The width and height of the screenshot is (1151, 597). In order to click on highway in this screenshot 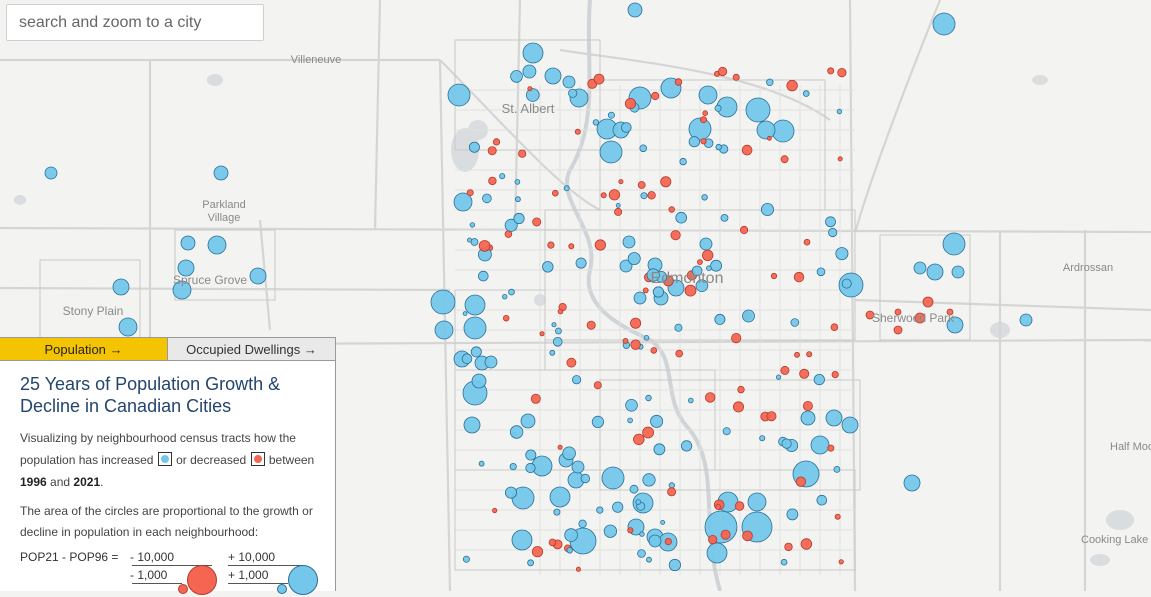, I will do `click(517, 115)`.